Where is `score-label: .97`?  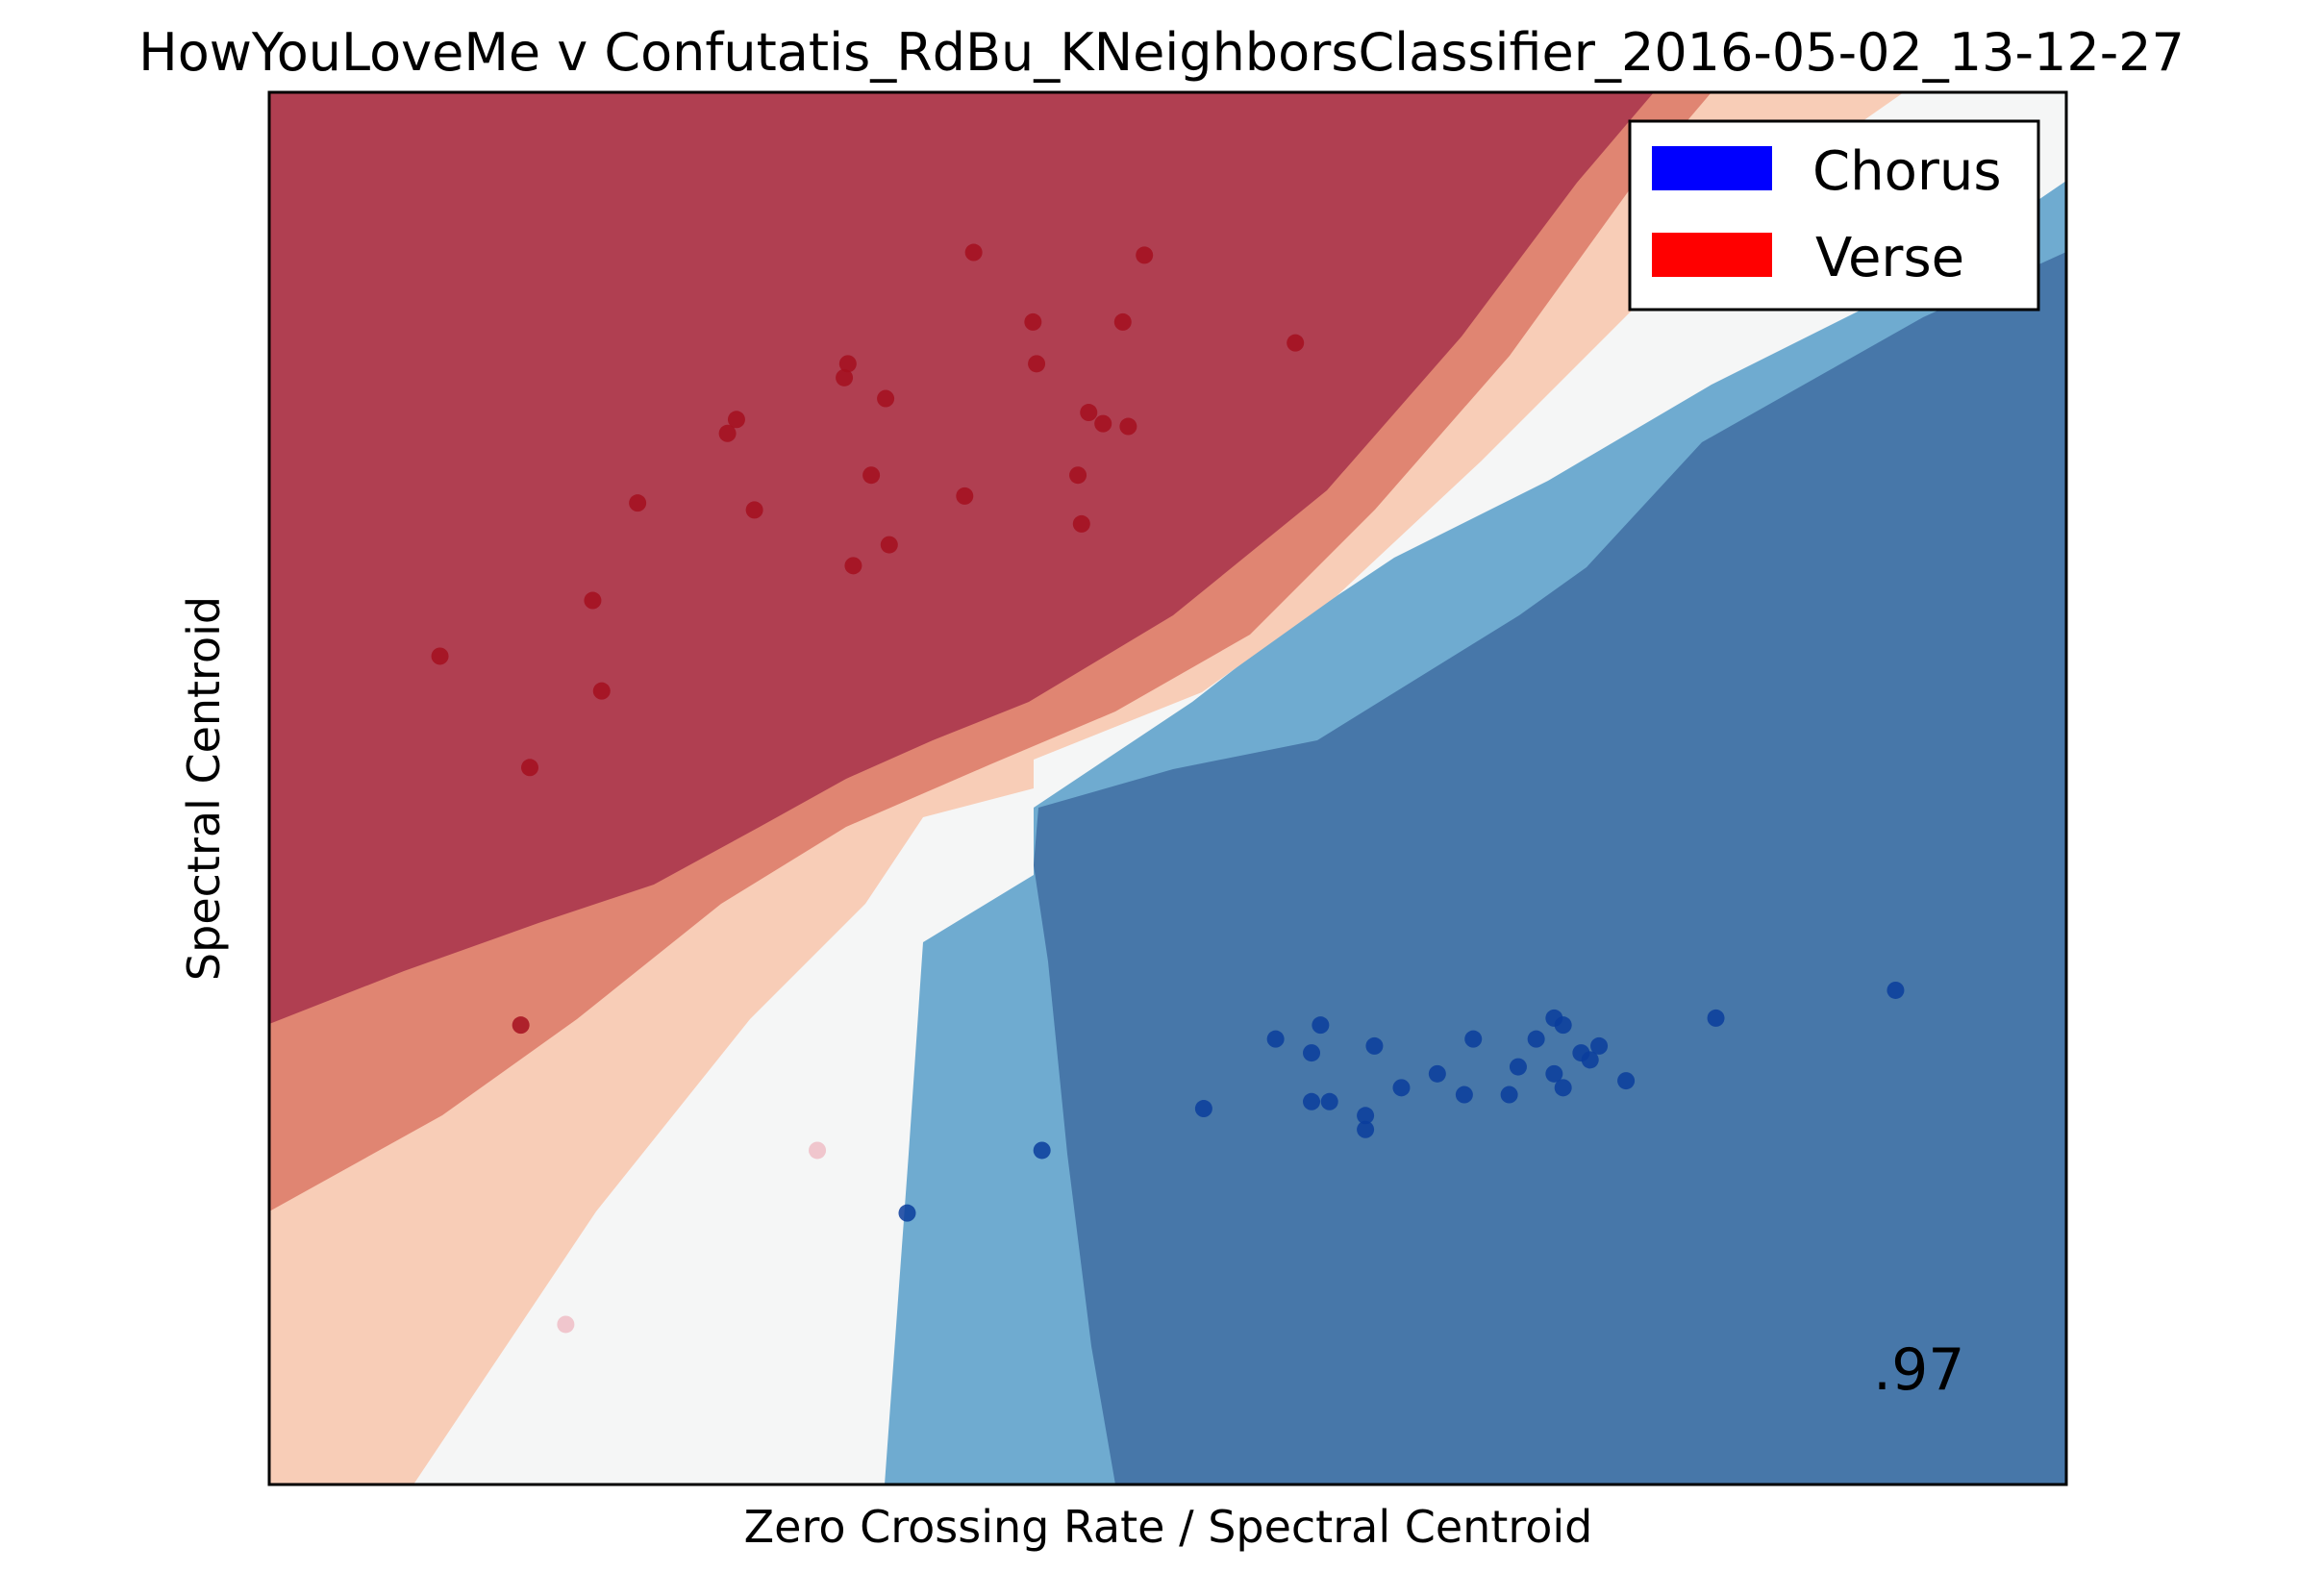 score-label: .97 is located at coordinates (1919, 1370).